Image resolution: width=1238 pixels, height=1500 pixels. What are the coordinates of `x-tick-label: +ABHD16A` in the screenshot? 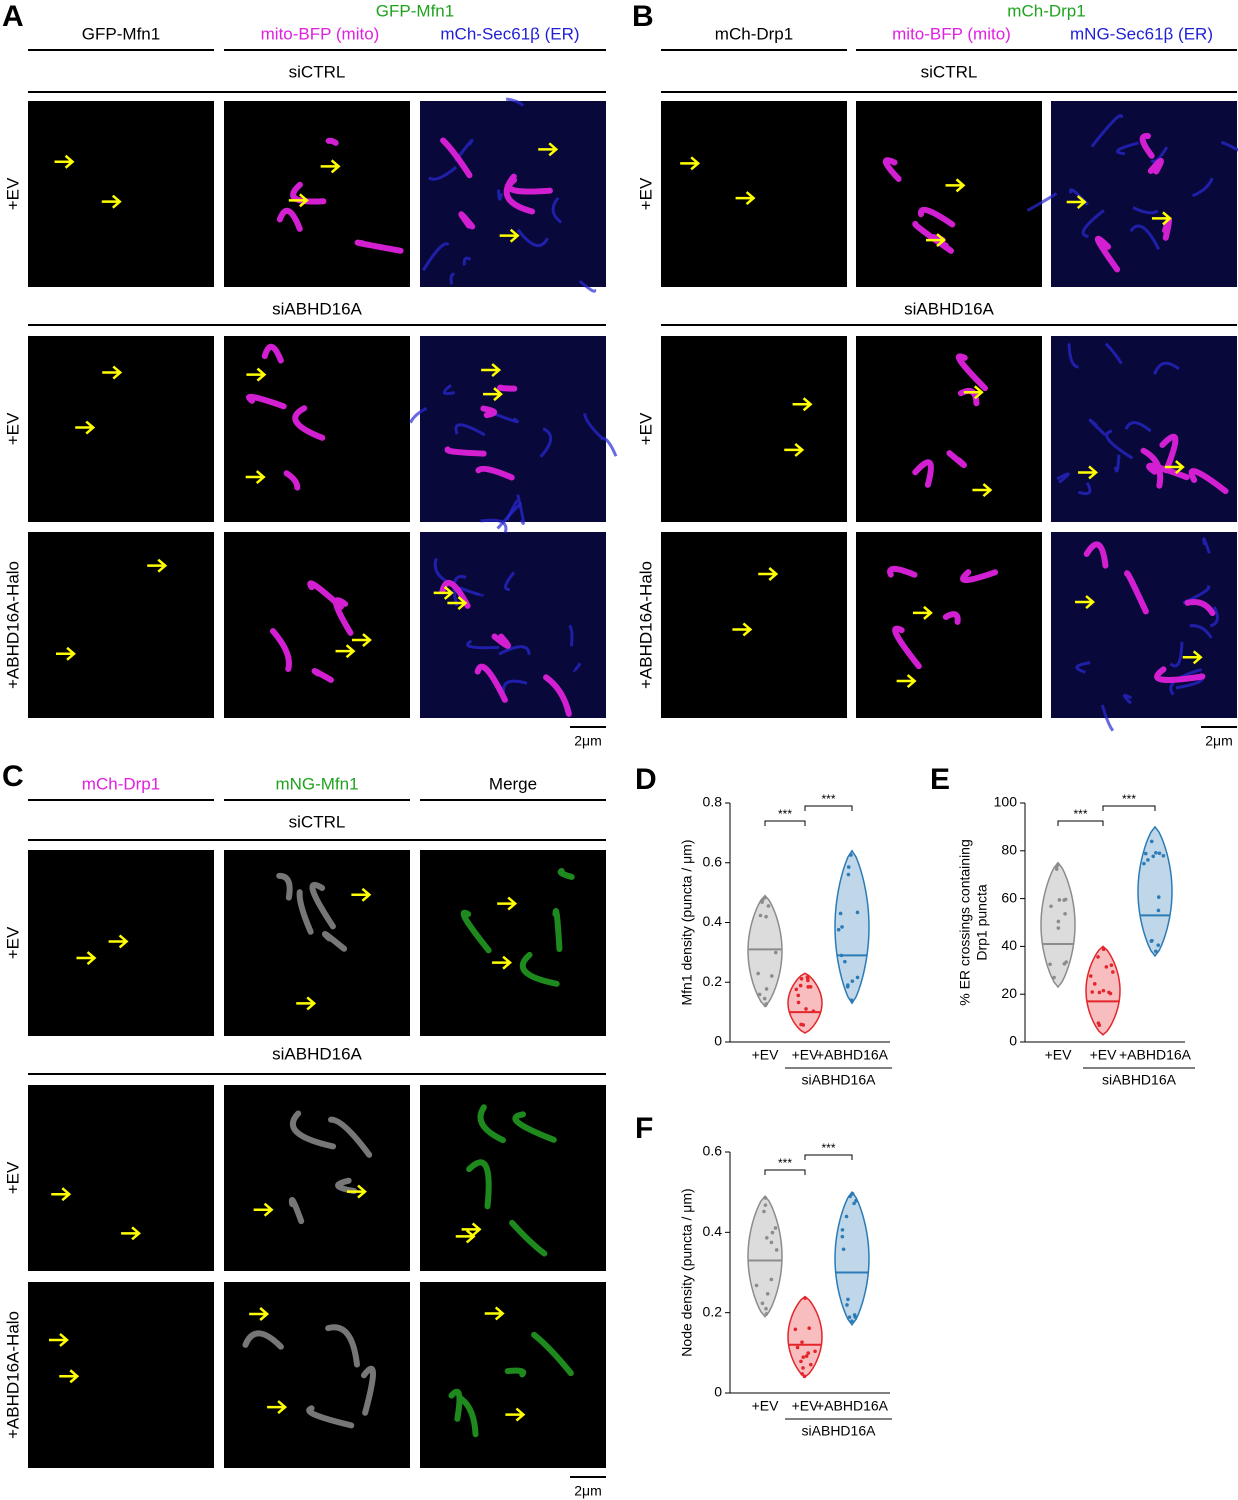 It's located at (1155, 1055).